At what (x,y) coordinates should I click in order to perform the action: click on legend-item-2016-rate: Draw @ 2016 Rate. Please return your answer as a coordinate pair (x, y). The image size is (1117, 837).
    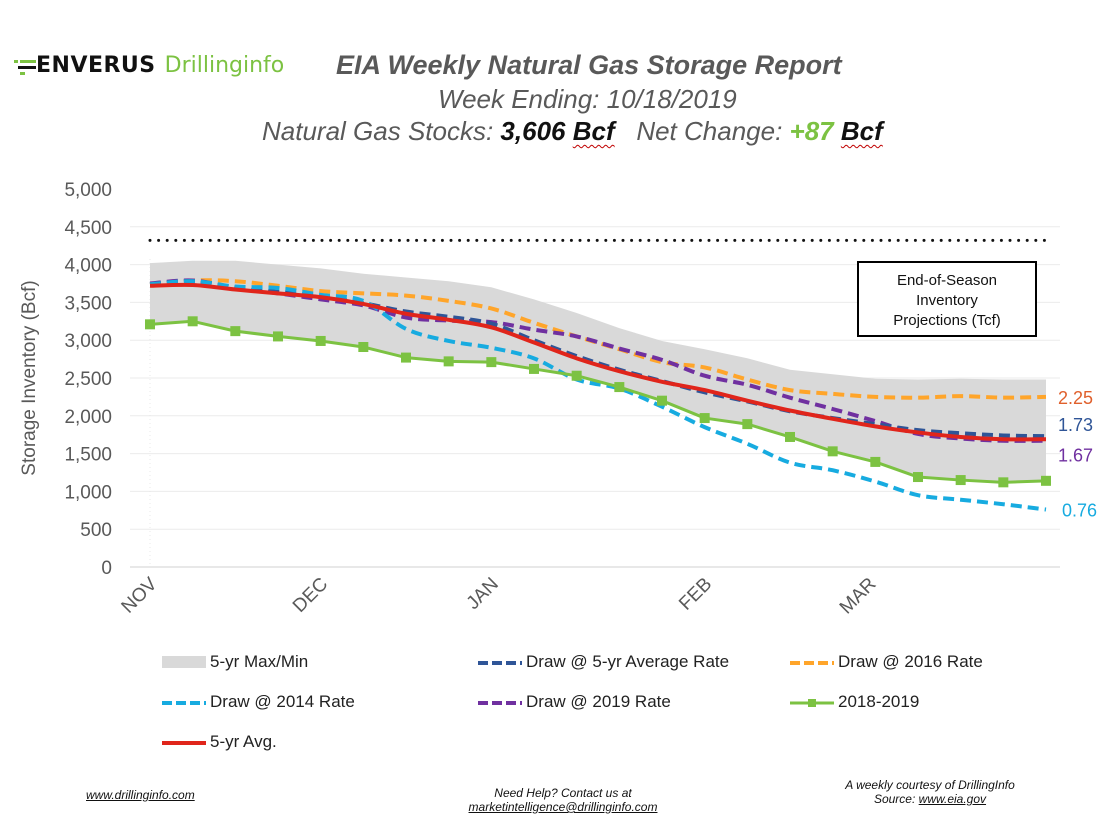
    Looking at the image, I should click on (886, 662).